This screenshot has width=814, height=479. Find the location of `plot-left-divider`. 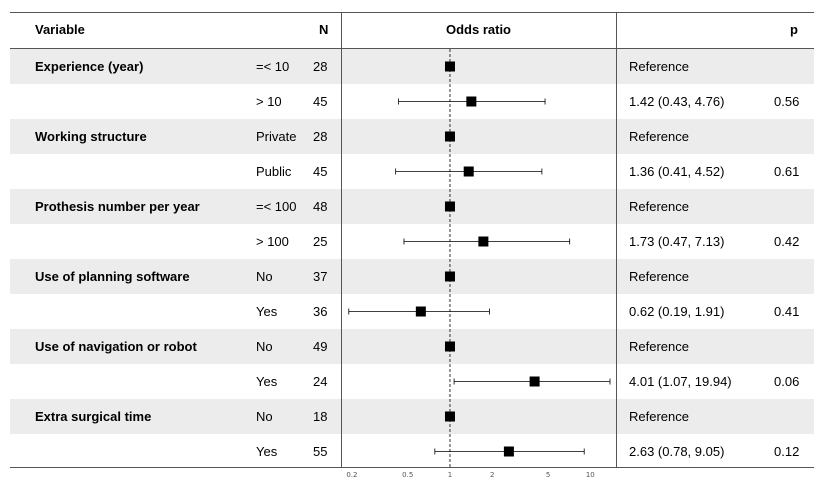

plot-left-divider is located at coordinates (341, 239).